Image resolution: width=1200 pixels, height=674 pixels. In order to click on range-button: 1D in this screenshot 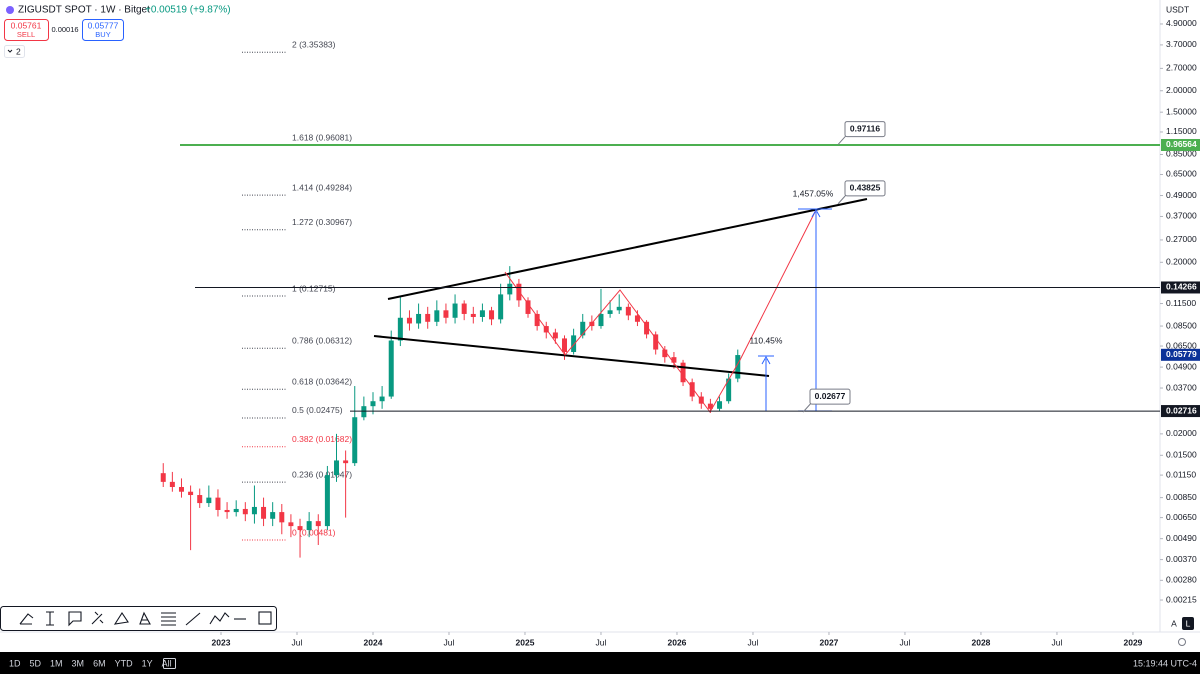, I will do `click(15, 663)`.